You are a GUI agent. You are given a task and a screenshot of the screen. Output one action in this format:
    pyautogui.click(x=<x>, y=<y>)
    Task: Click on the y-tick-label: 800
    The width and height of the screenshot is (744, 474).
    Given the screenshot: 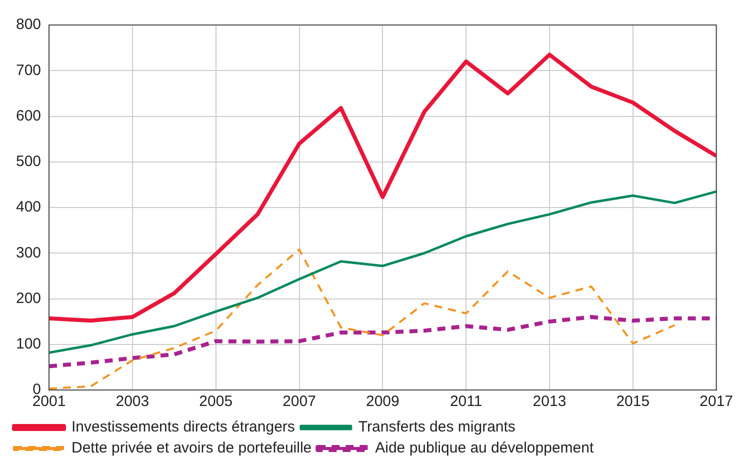 What is the action you would take?
    pyautogui.click(x=29, y=25)
    